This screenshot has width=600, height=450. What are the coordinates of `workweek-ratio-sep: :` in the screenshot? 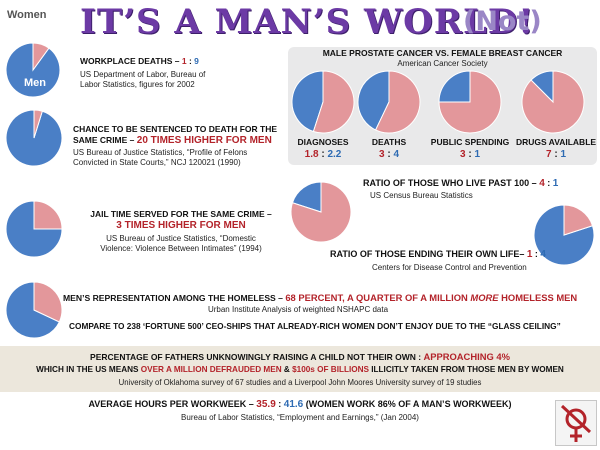 It's located at (279, 404).